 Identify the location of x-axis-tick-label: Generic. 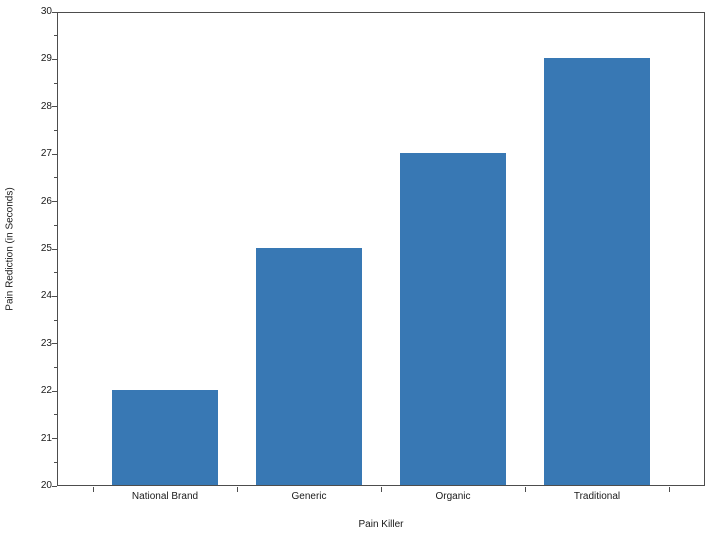
(309, 496).